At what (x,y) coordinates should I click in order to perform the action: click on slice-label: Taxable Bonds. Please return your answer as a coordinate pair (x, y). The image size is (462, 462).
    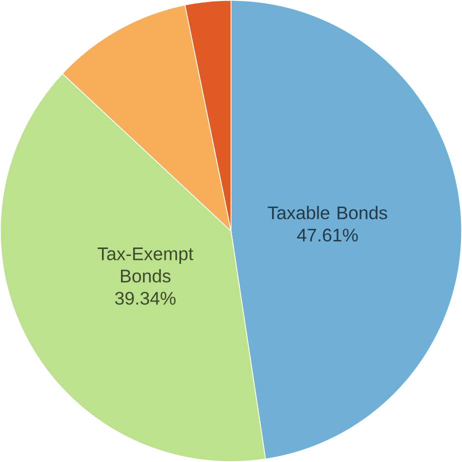
    Looking at the image, I should click on (328, 213).